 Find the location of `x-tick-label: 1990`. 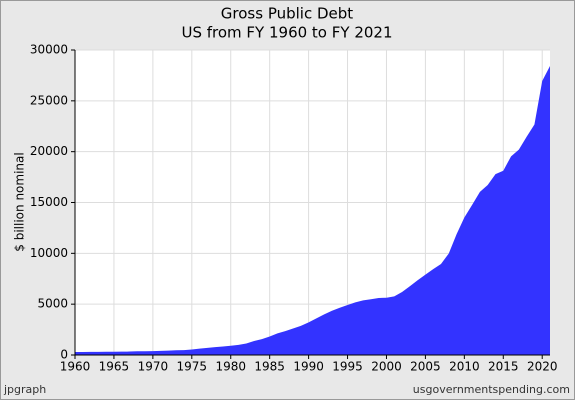

x-tick-label: 1990 is located at coordinates (308, 367).